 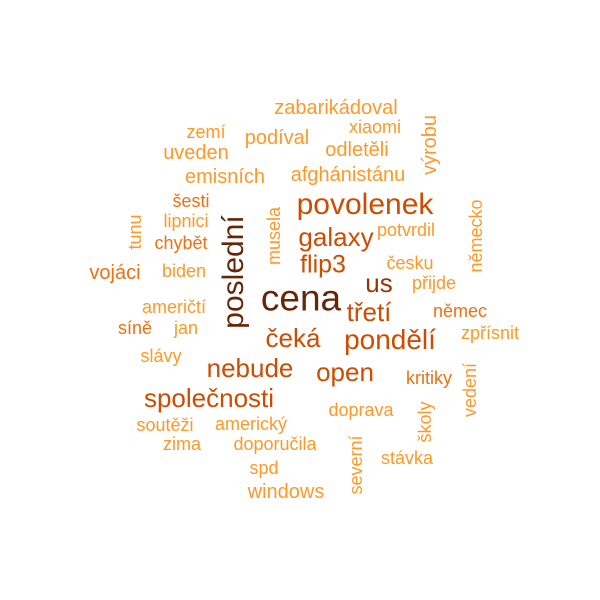 What do you see at coordinates (434, 283) in the screenshot?
I see `word-prijde: přijde` at bounding box center [434, 283].